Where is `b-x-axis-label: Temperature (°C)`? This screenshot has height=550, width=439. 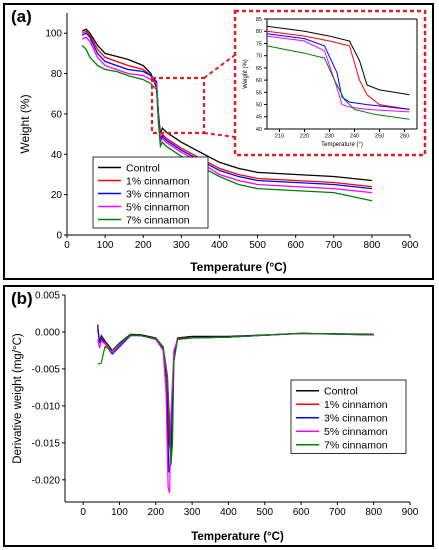 b-x-axis-label: Temperature (°C) is located at coordinates (237, 537).